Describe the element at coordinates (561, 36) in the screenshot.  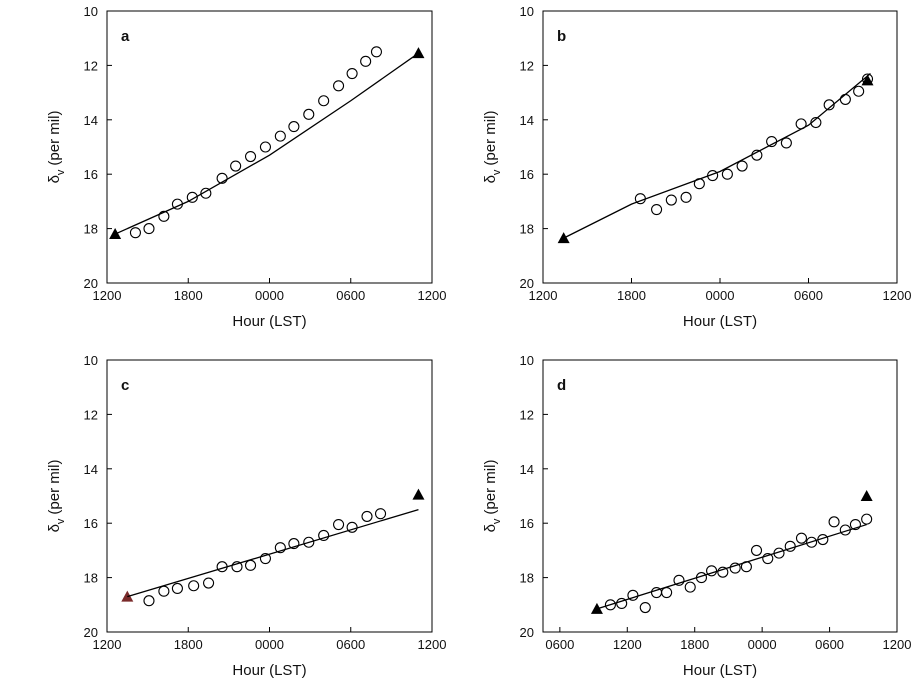
I see `panel-label: b` at that location.